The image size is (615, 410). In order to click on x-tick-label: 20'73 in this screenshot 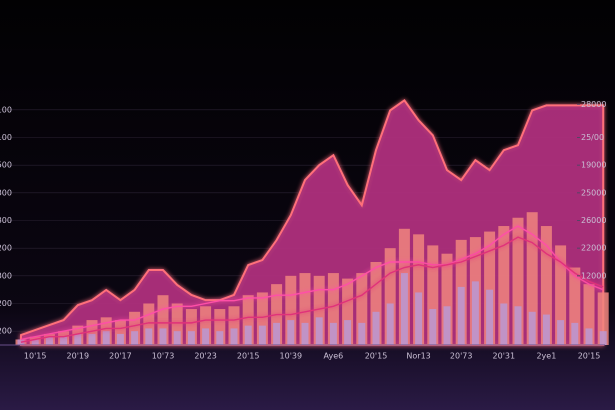, I will do `click(461, 356)`.